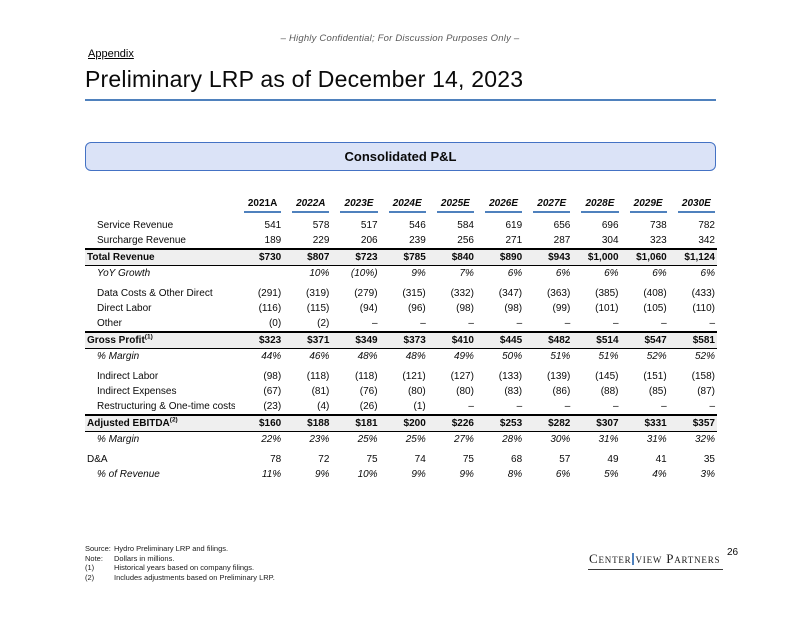 The image size is (800, 618). I want to click on cell: $331, so click(644, 423).